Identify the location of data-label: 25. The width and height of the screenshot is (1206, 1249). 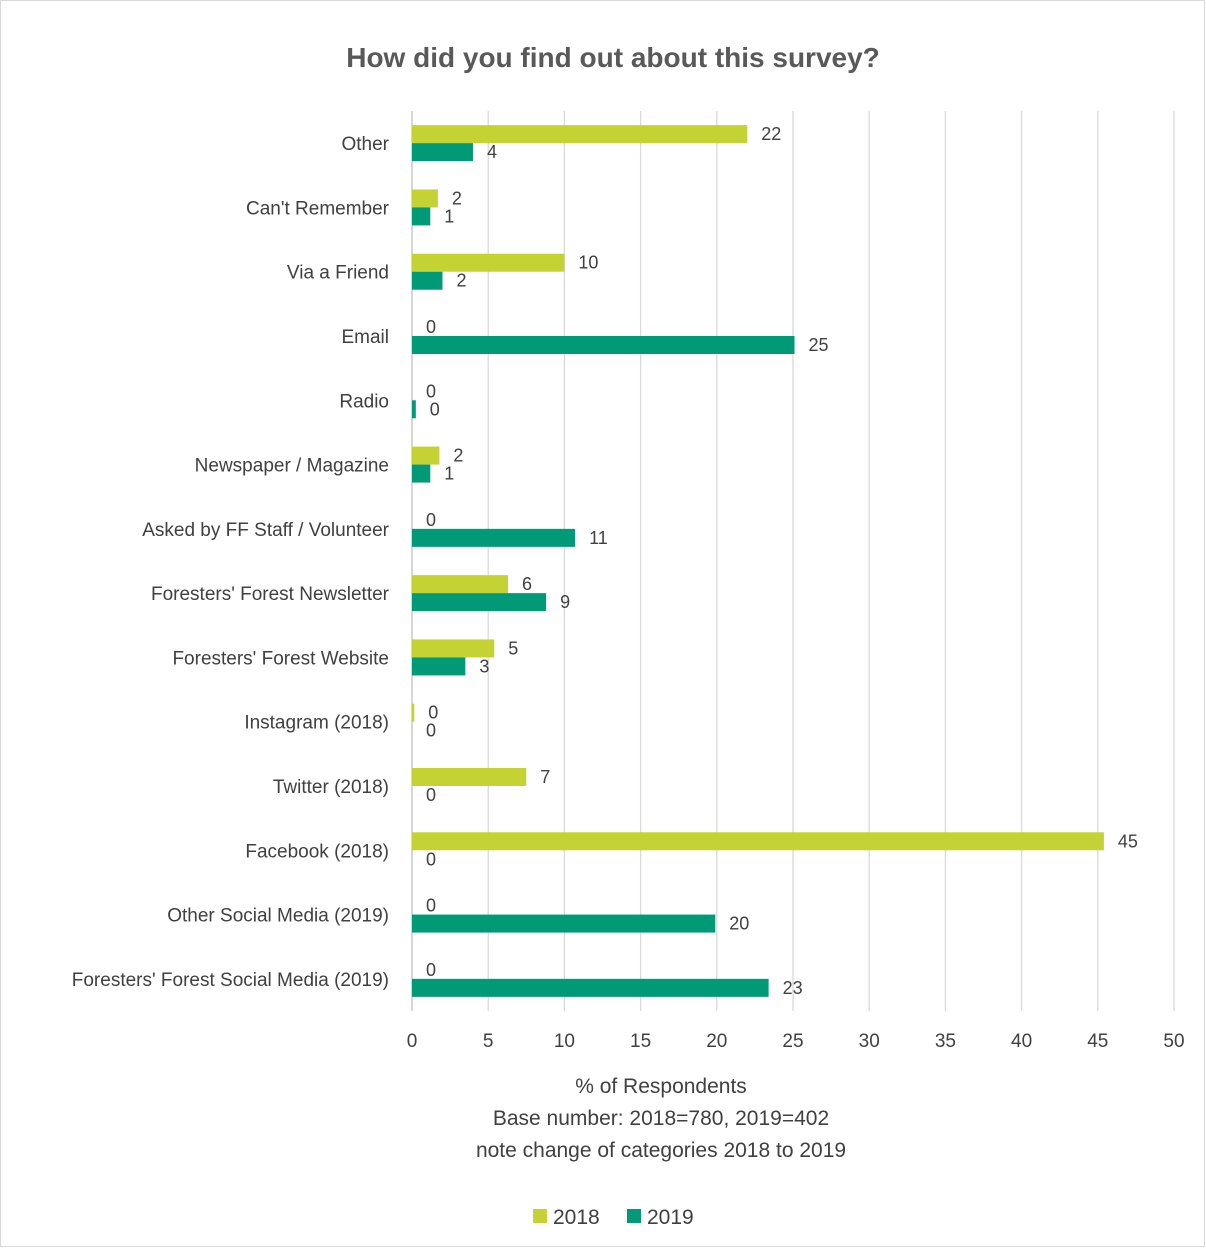
(819, 345).